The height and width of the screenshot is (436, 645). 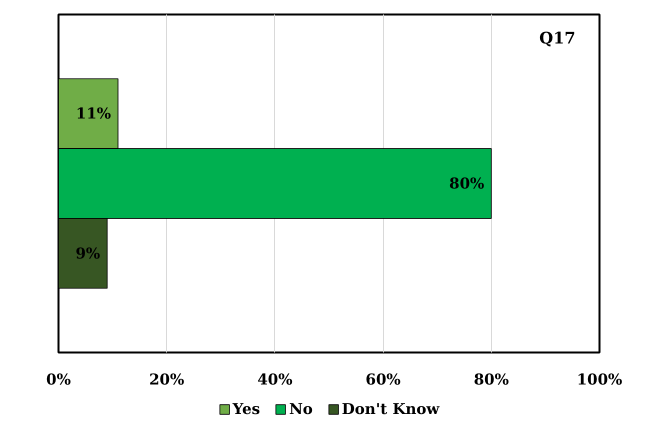 What do you see at coordinates (391, 409) in the screenshot?
I see `legend-label: Don't Know` at bounding box center [391, 409].